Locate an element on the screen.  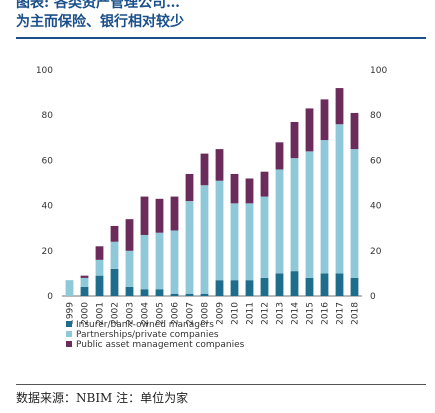
legend-label: Public asset management companies is located at coordinates (160, 345).